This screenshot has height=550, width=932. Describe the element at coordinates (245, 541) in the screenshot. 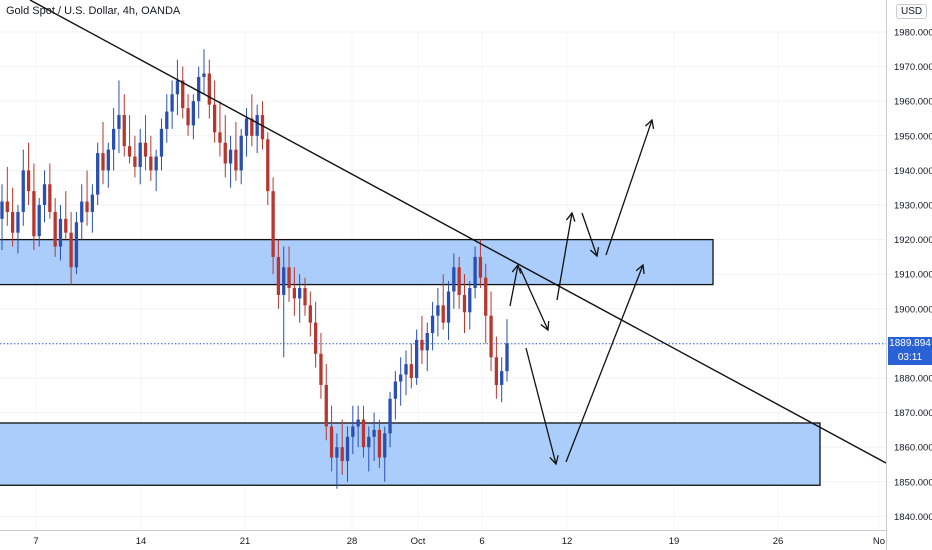

I see `x-tick-label: 21` at that location.